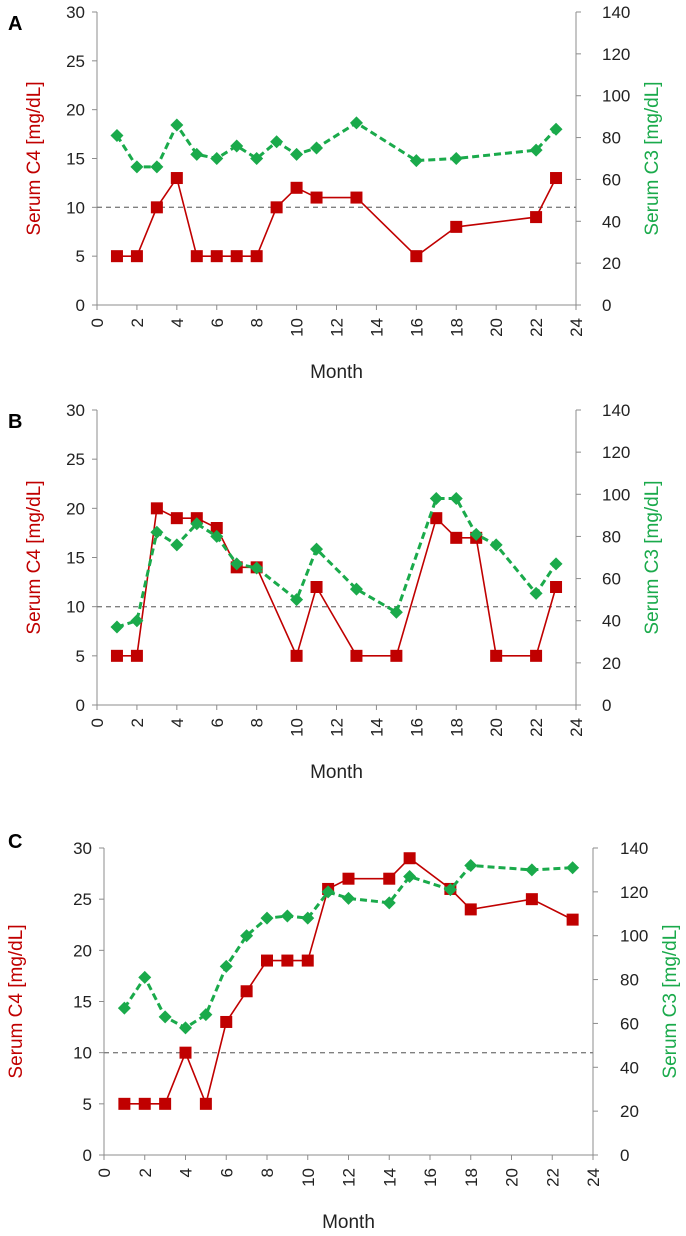  Describe the element at coordinates (611, 138) in the screenshot. I see `right-y-tick-label: 80` at that location.